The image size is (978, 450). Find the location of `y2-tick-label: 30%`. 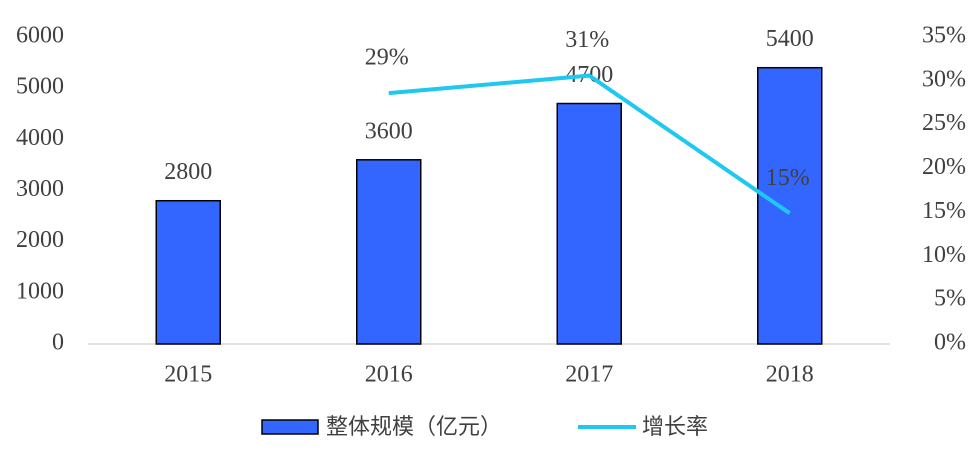

y2-tick-label: 30% is located at coordinates (944, 79).